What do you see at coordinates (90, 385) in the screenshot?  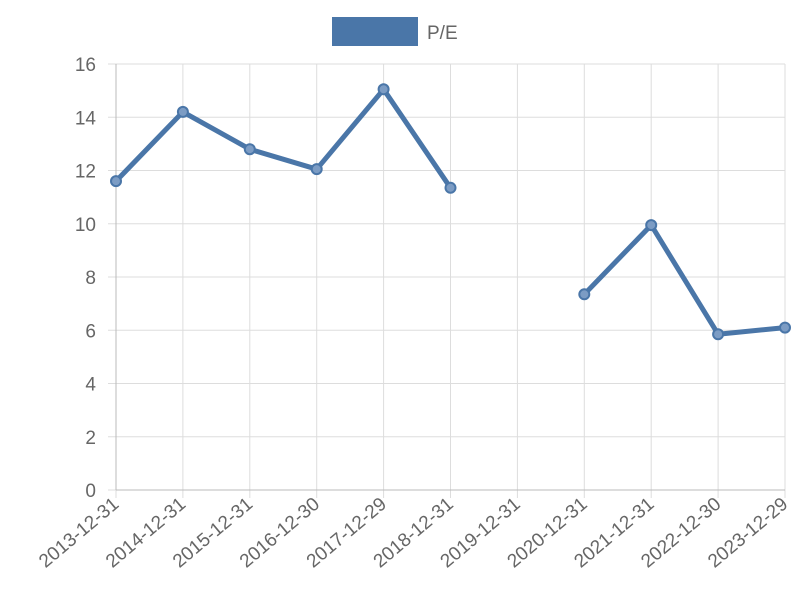 I see `y-tick-label: 4` at bounding box center [90, 385].